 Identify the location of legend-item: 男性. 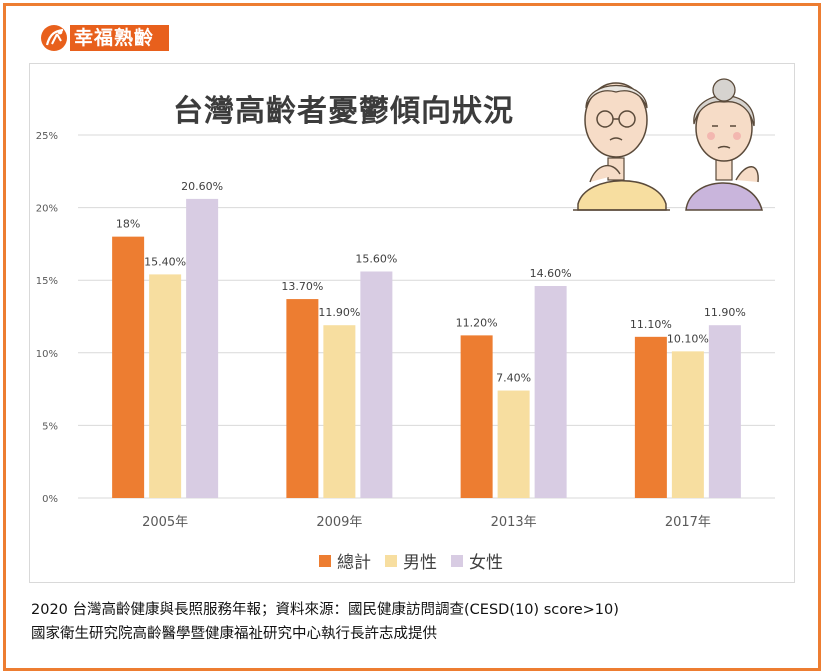
(411, 560).